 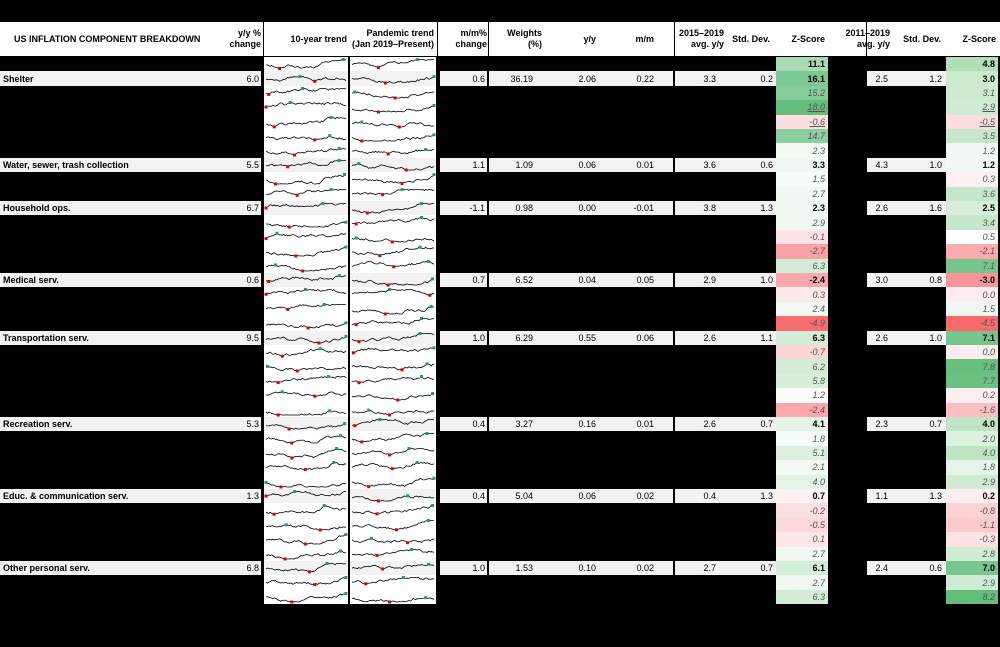 I want to click on z-score-2015-2019: 2.3, so click(x=802, y=208).